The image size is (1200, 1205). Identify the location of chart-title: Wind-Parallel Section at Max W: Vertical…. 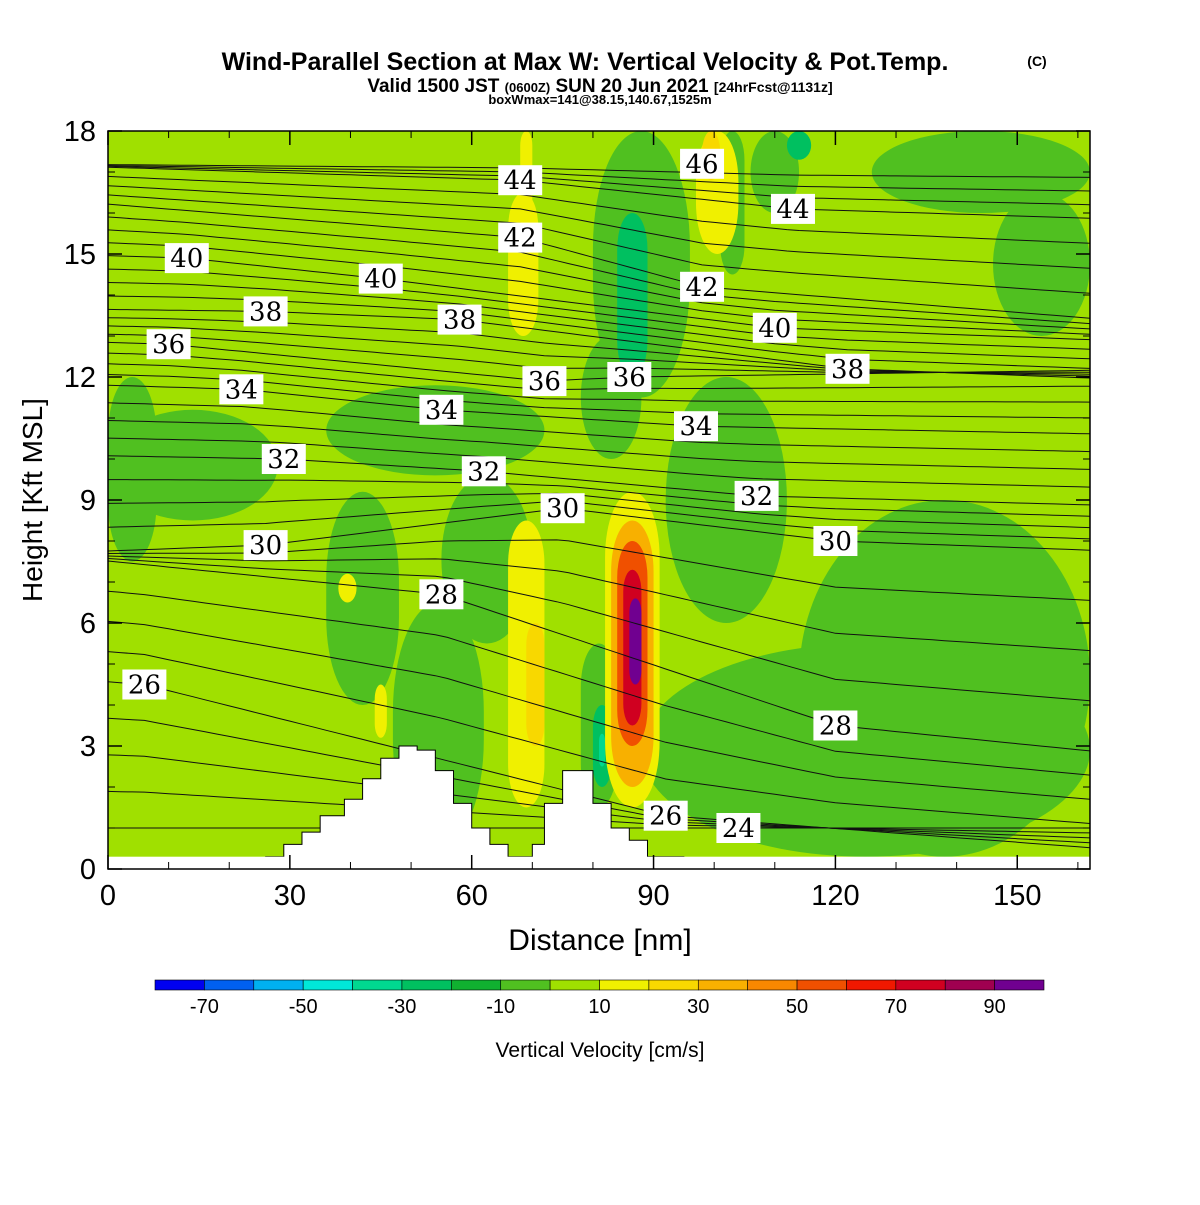
(585, 62).